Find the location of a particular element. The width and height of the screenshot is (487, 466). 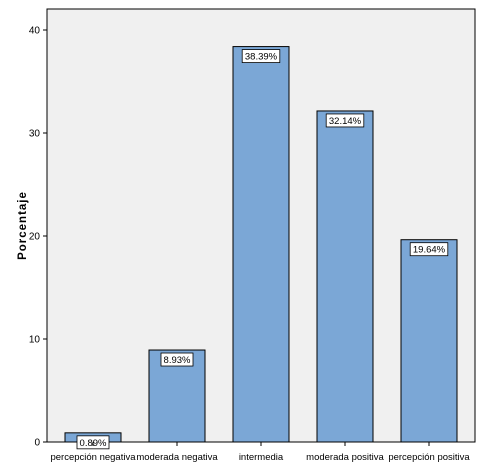

y-tick-label: 40 is located at coordinates (35, 31).